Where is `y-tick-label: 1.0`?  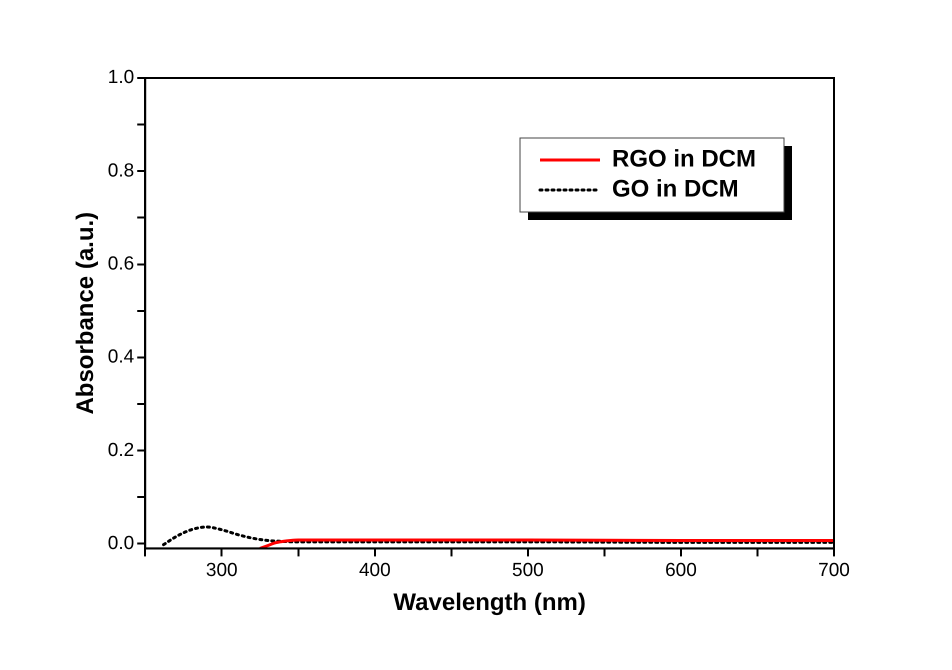 y-tick-label: 1.0 is located at coordinates (121, 77).